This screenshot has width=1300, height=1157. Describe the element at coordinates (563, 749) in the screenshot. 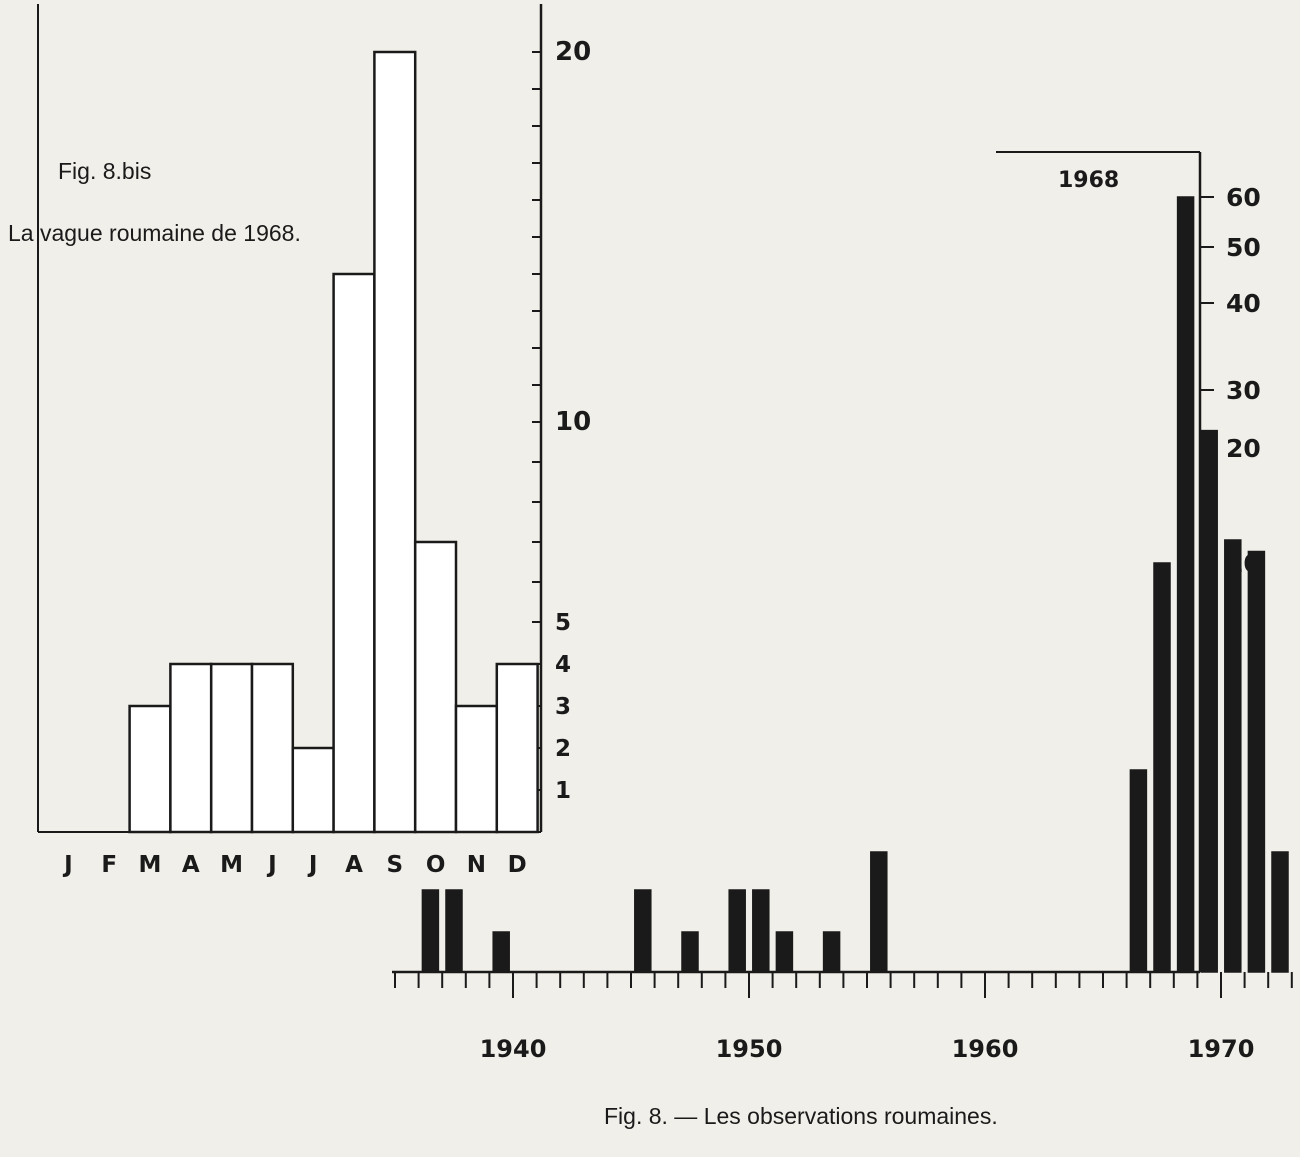

I see `monthly-y-tick-label: 2` at that location.